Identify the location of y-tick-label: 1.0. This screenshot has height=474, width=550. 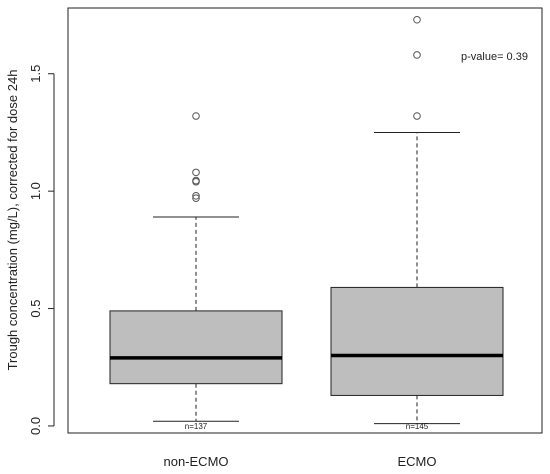
(35, 191).